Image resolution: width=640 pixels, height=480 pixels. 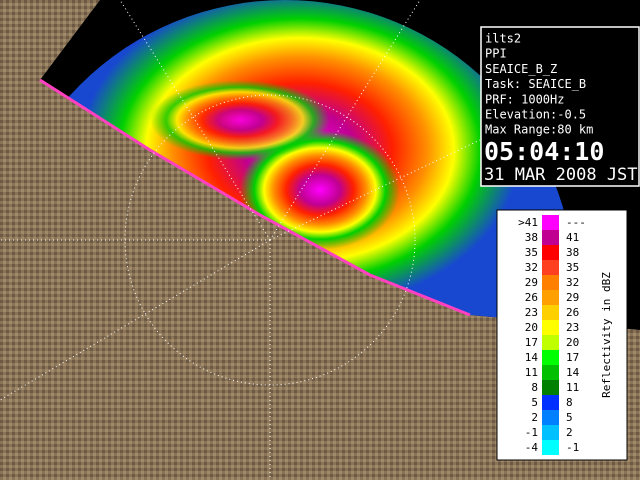 What do you see at coordinates (534, 387) in the screenshot?
I see `legend-low: 8` at bounding box center [534, 387].